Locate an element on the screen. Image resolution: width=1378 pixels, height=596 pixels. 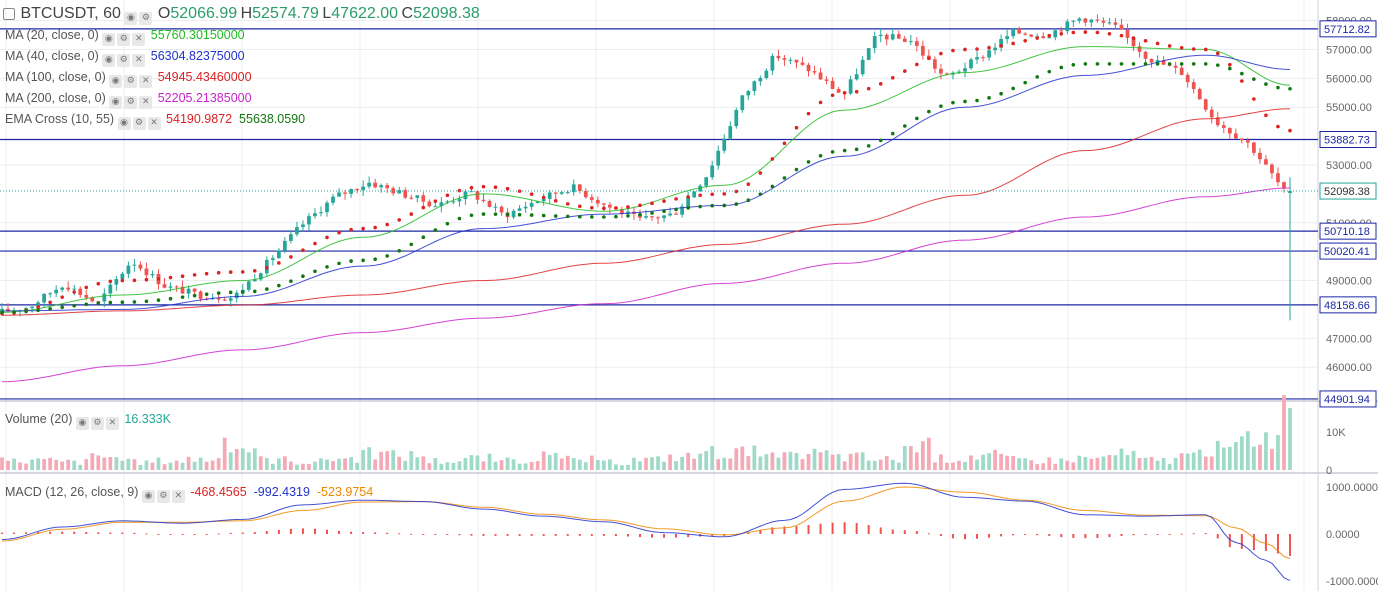
indicator-ma100: MA (100, close, 0) ◉ ⚙ ✕ 54945.43460000 is located at coordinates (128, 78).